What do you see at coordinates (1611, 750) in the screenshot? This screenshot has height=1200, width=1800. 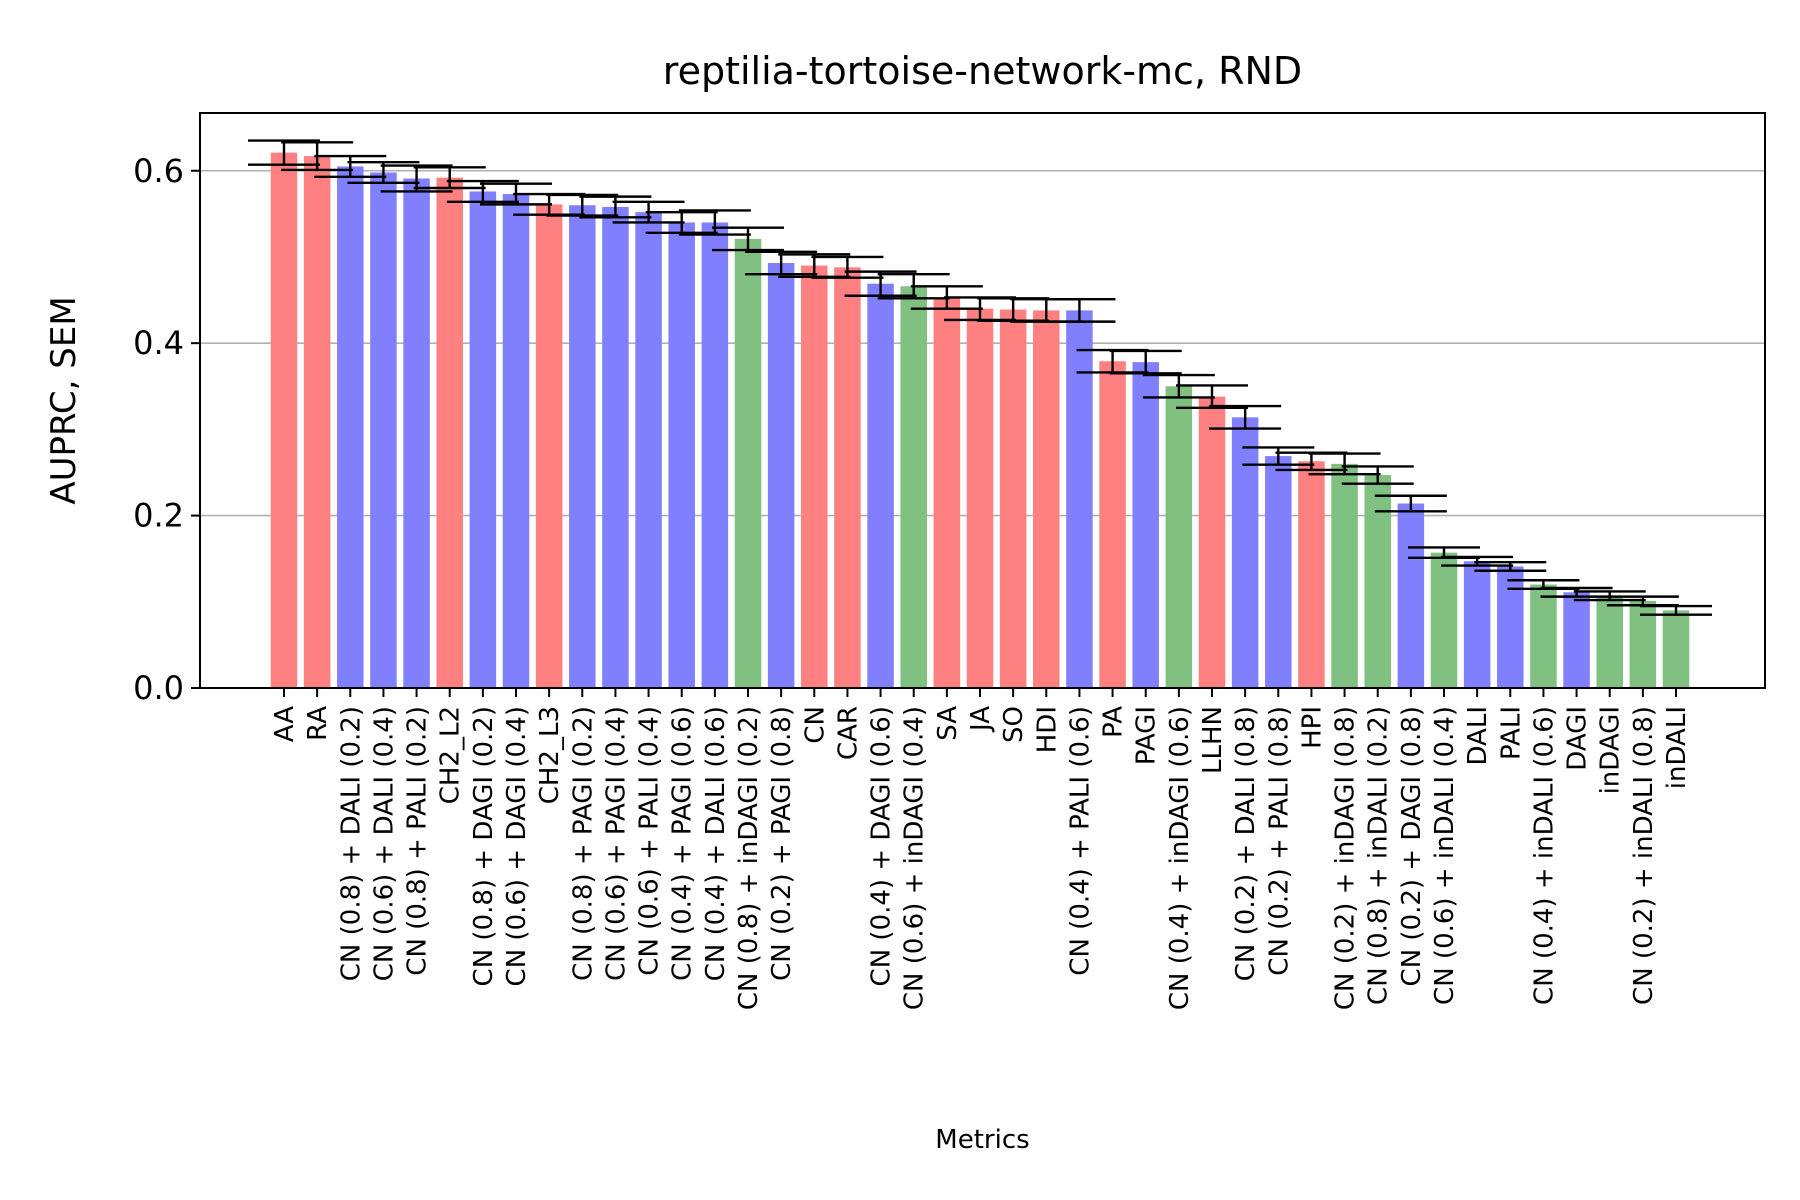 I see `x-tick-label: inDAGI` at bounding box center [1611, 750].